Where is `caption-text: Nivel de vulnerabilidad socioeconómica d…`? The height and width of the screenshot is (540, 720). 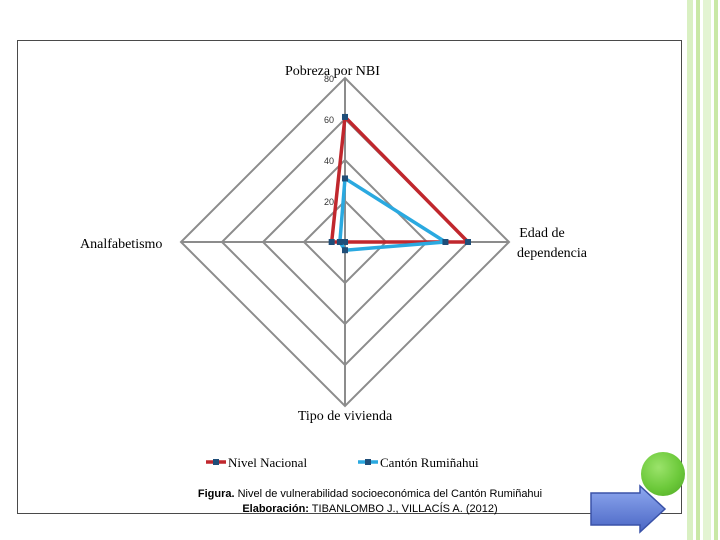
caption-text: Nivel de vulnerabilidad socioeconómica d… is located at coordinates (388, 494).